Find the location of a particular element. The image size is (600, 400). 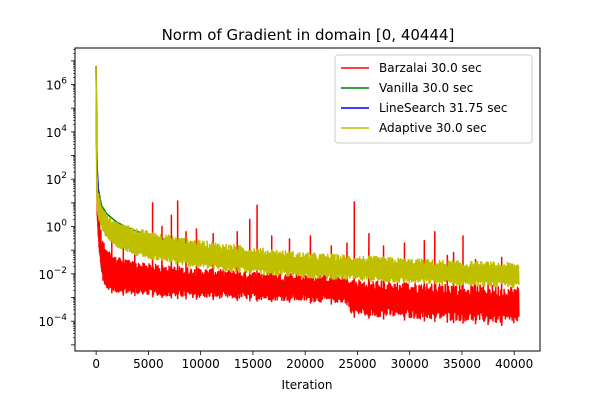

chart-title: Norm of Gradient in domain [0, 40444] is located at coordinates (308, 35).